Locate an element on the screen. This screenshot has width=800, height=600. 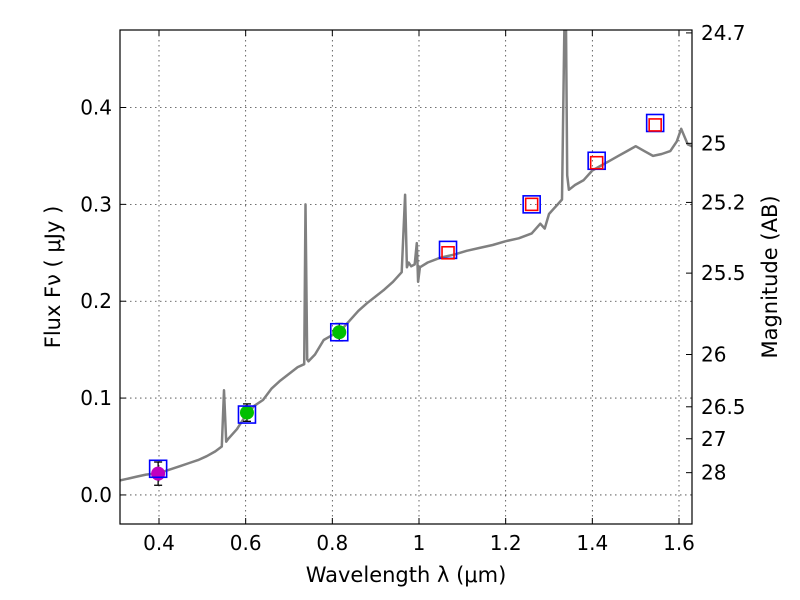
magnitude-tick-label: 25 is located at coordinates (713, 143).